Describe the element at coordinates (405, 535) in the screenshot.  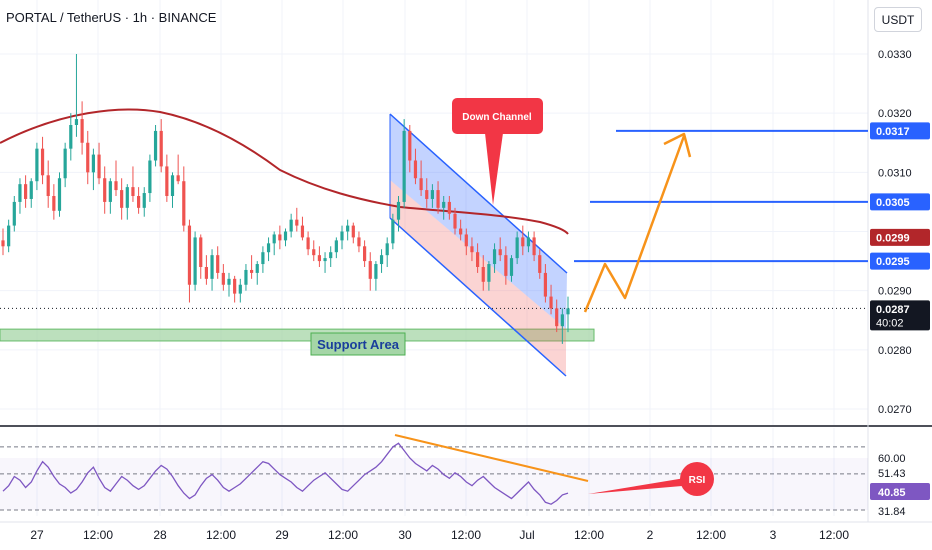
I see `time-tick-label: 30` at that location.